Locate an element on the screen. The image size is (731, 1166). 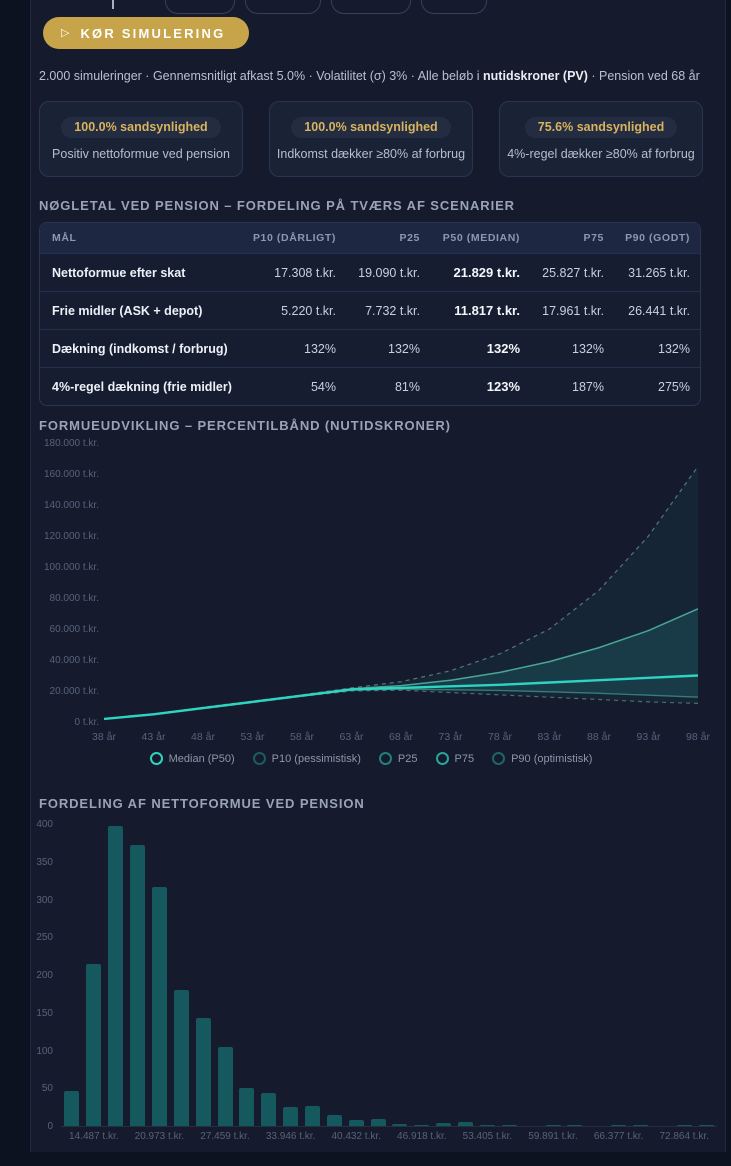
legend-label: Median (P50) is located at coordinates (201, 758).